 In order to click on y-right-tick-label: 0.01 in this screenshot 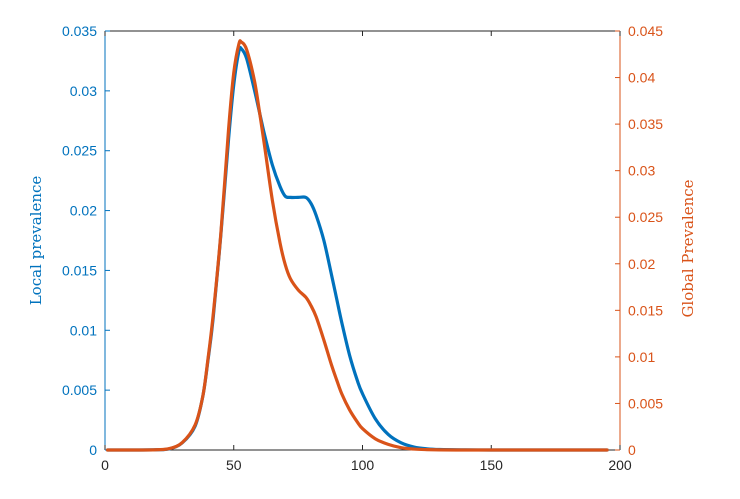, I will do `click(641, 357)`.